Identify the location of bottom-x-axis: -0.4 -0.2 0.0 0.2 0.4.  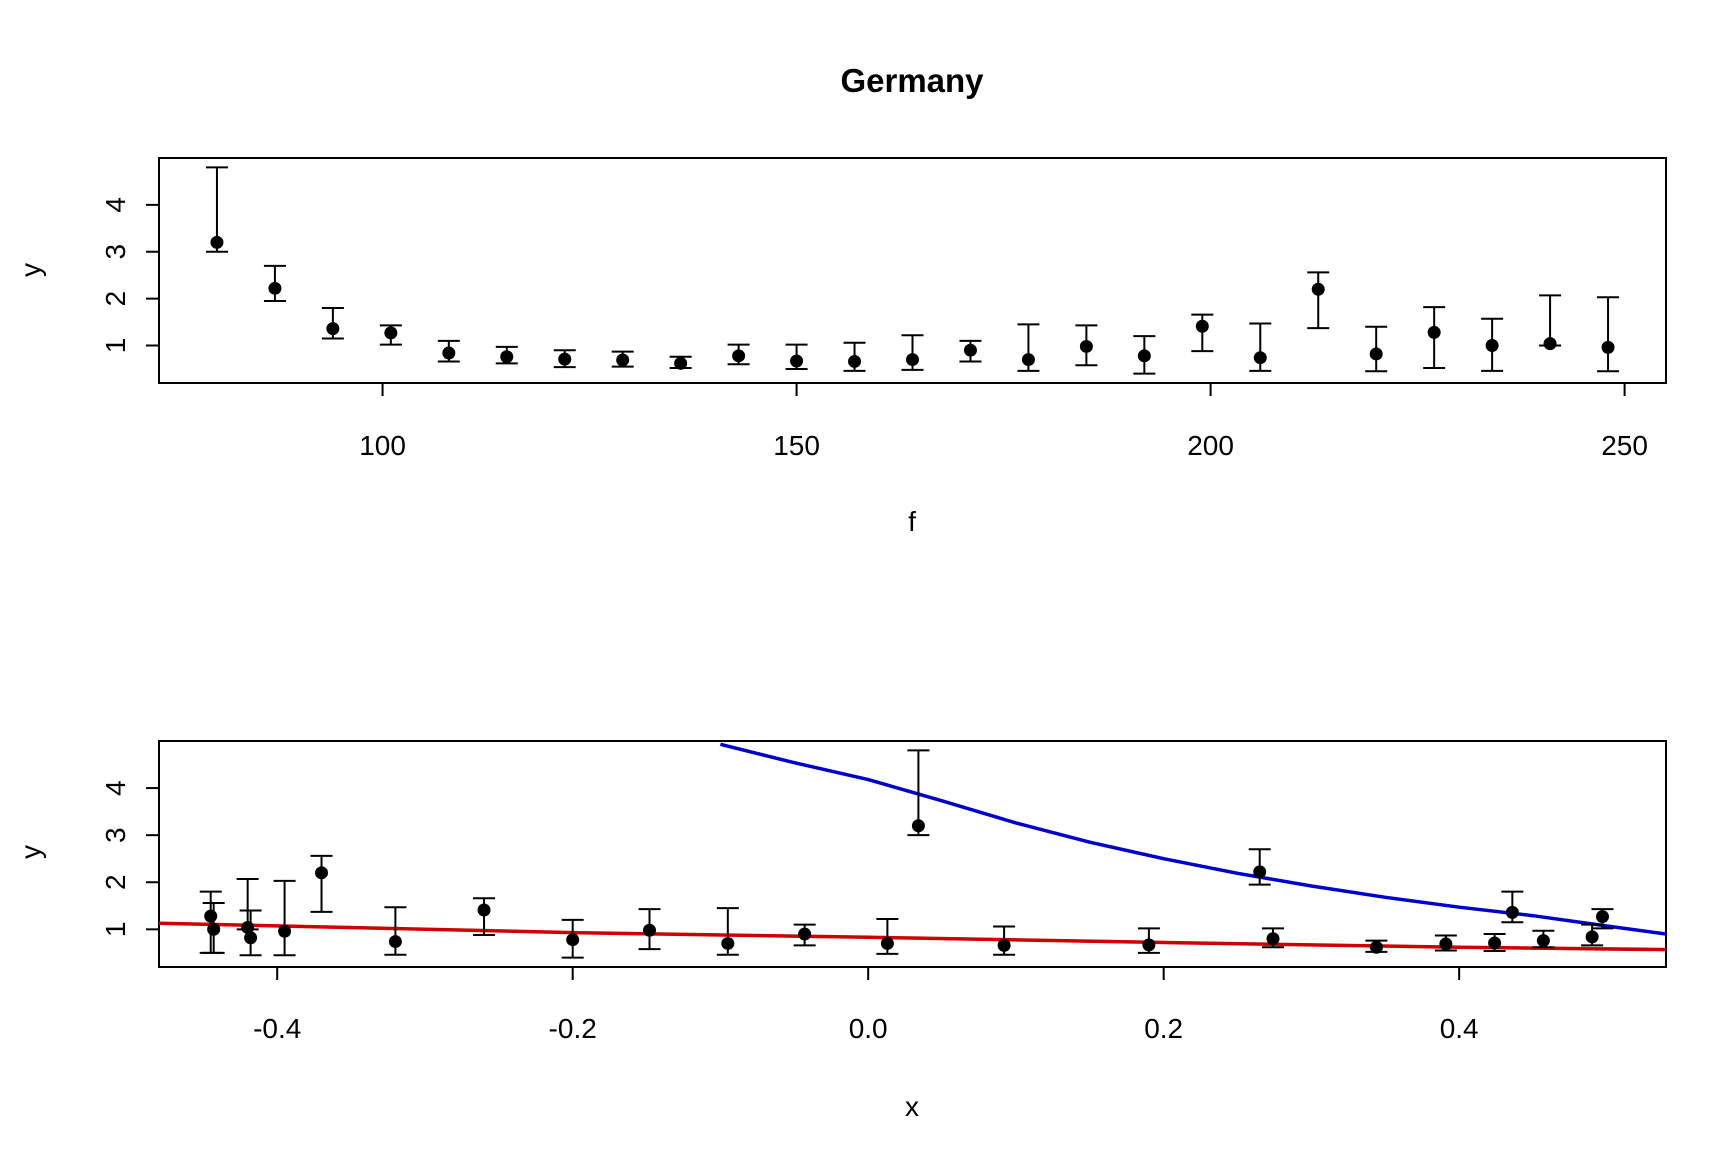
(866, 1005).